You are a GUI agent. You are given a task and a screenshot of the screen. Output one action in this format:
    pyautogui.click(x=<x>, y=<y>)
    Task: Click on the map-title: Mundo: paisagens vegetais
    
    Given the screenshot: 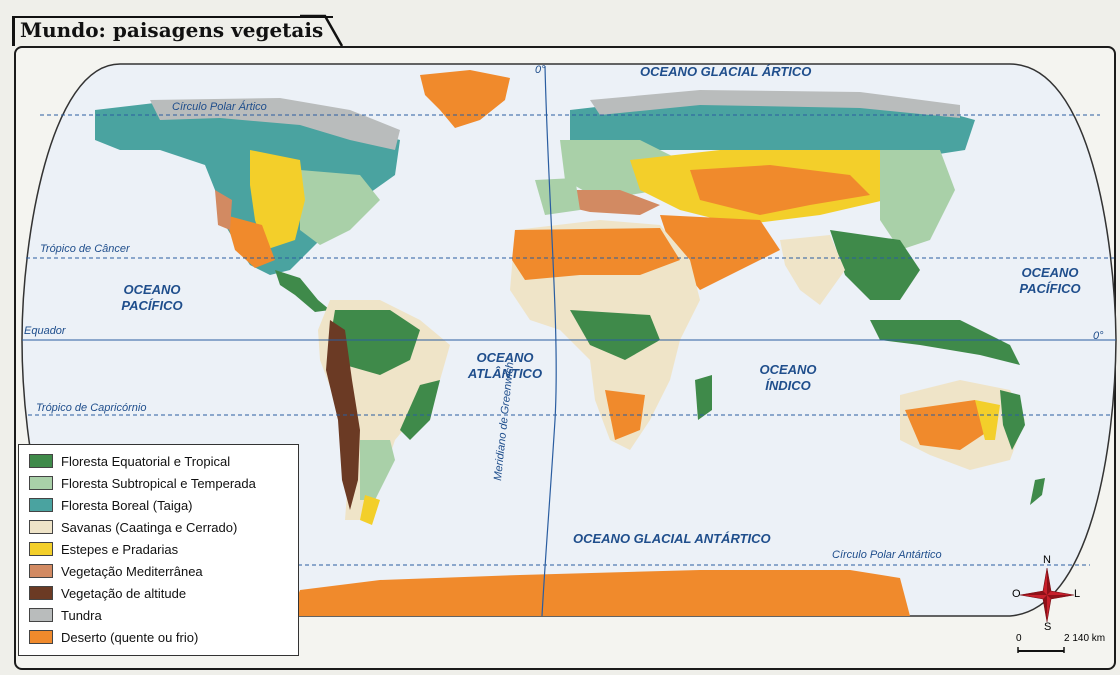 What is the action you would take?
    pyautogui.click(x=183, y=30)
    